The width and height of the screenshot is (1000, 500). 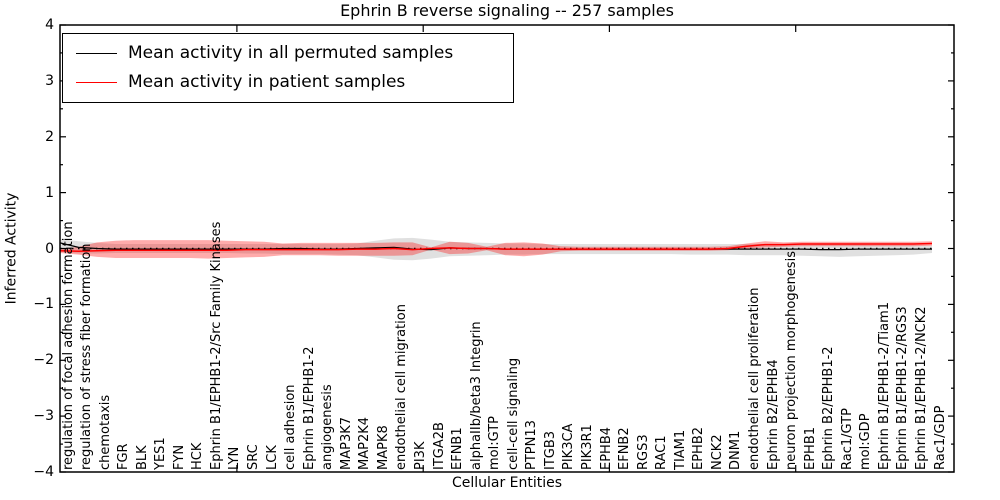 What do you see at coordinates (105, 432) in the screenshot?
I see `x-category-label: chemotaxis` at bounding box center [105, 432].